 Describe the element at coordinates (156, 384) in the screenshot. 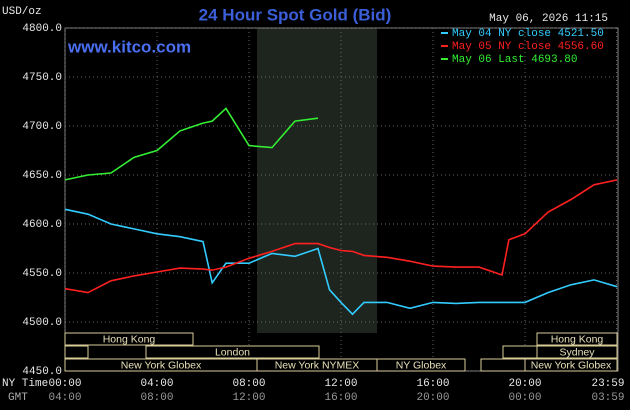

I see `x-tick-label: 04:00` at that location.